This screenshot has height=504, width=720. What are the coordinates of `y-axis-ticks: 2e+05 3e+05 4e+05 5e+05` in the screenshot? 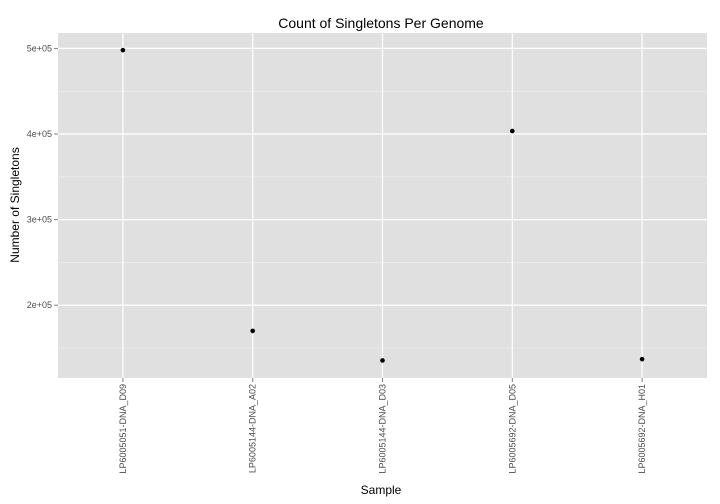 It's located at (42, 176).